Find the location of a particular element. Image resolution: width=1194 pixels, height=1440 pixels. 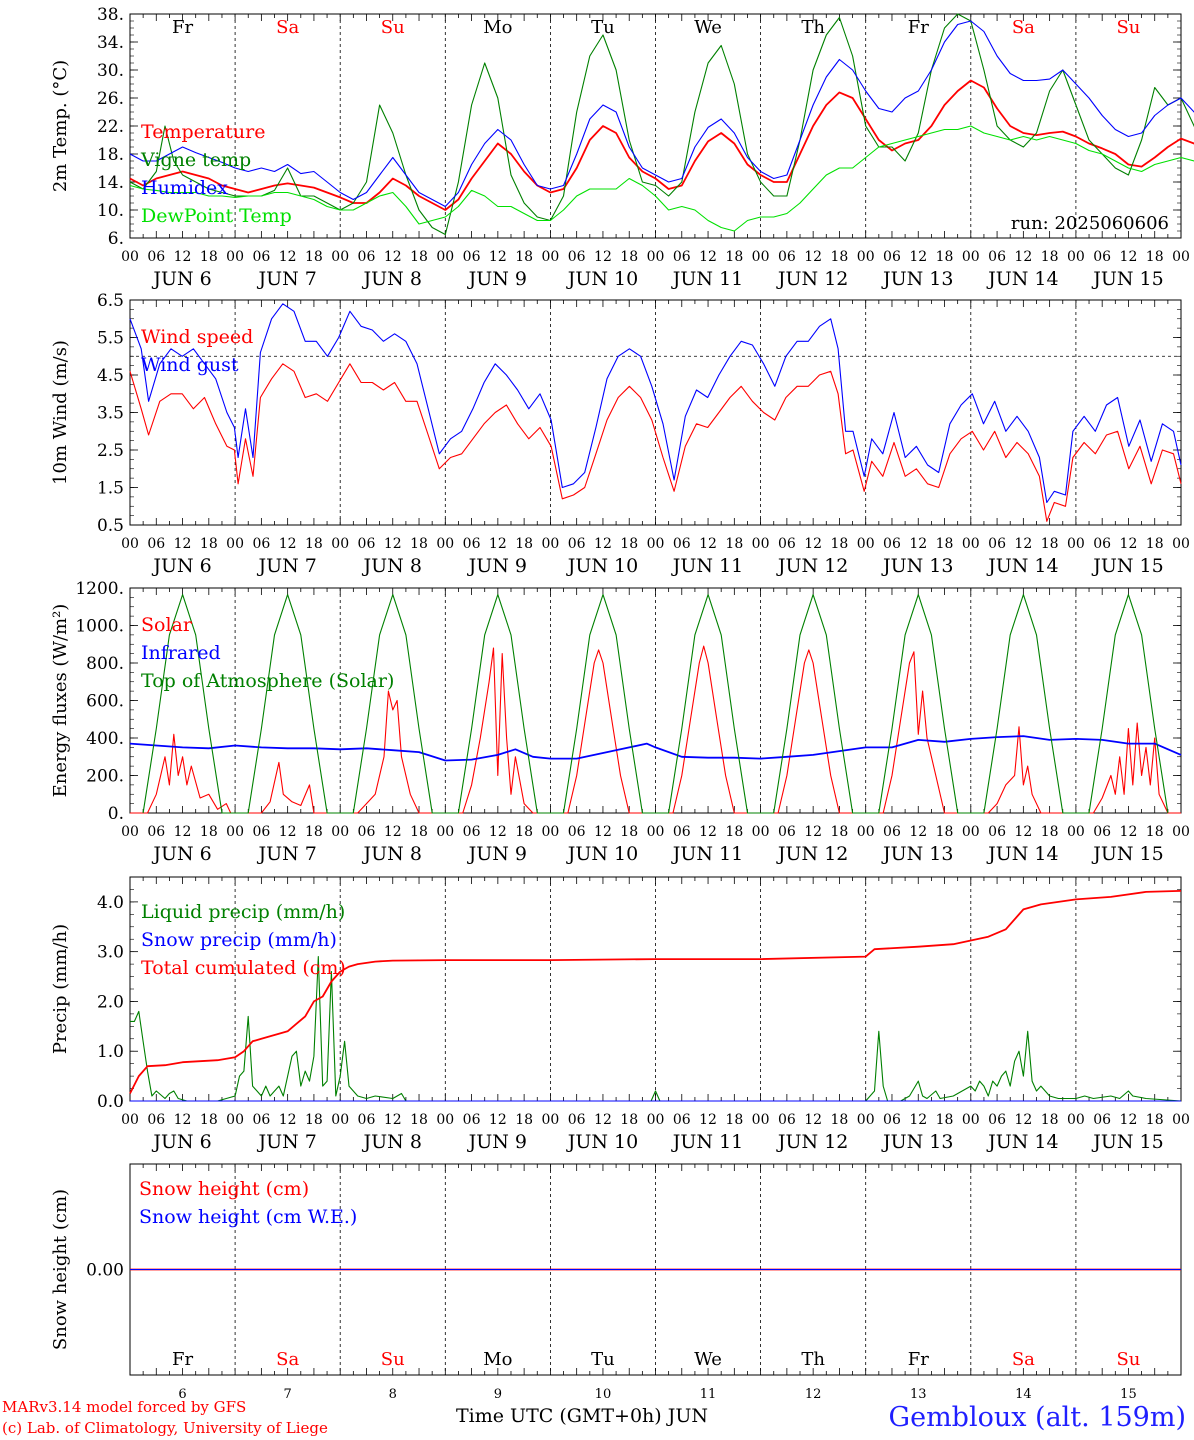

day-number: 10 is located at coordinates (603, 1393).